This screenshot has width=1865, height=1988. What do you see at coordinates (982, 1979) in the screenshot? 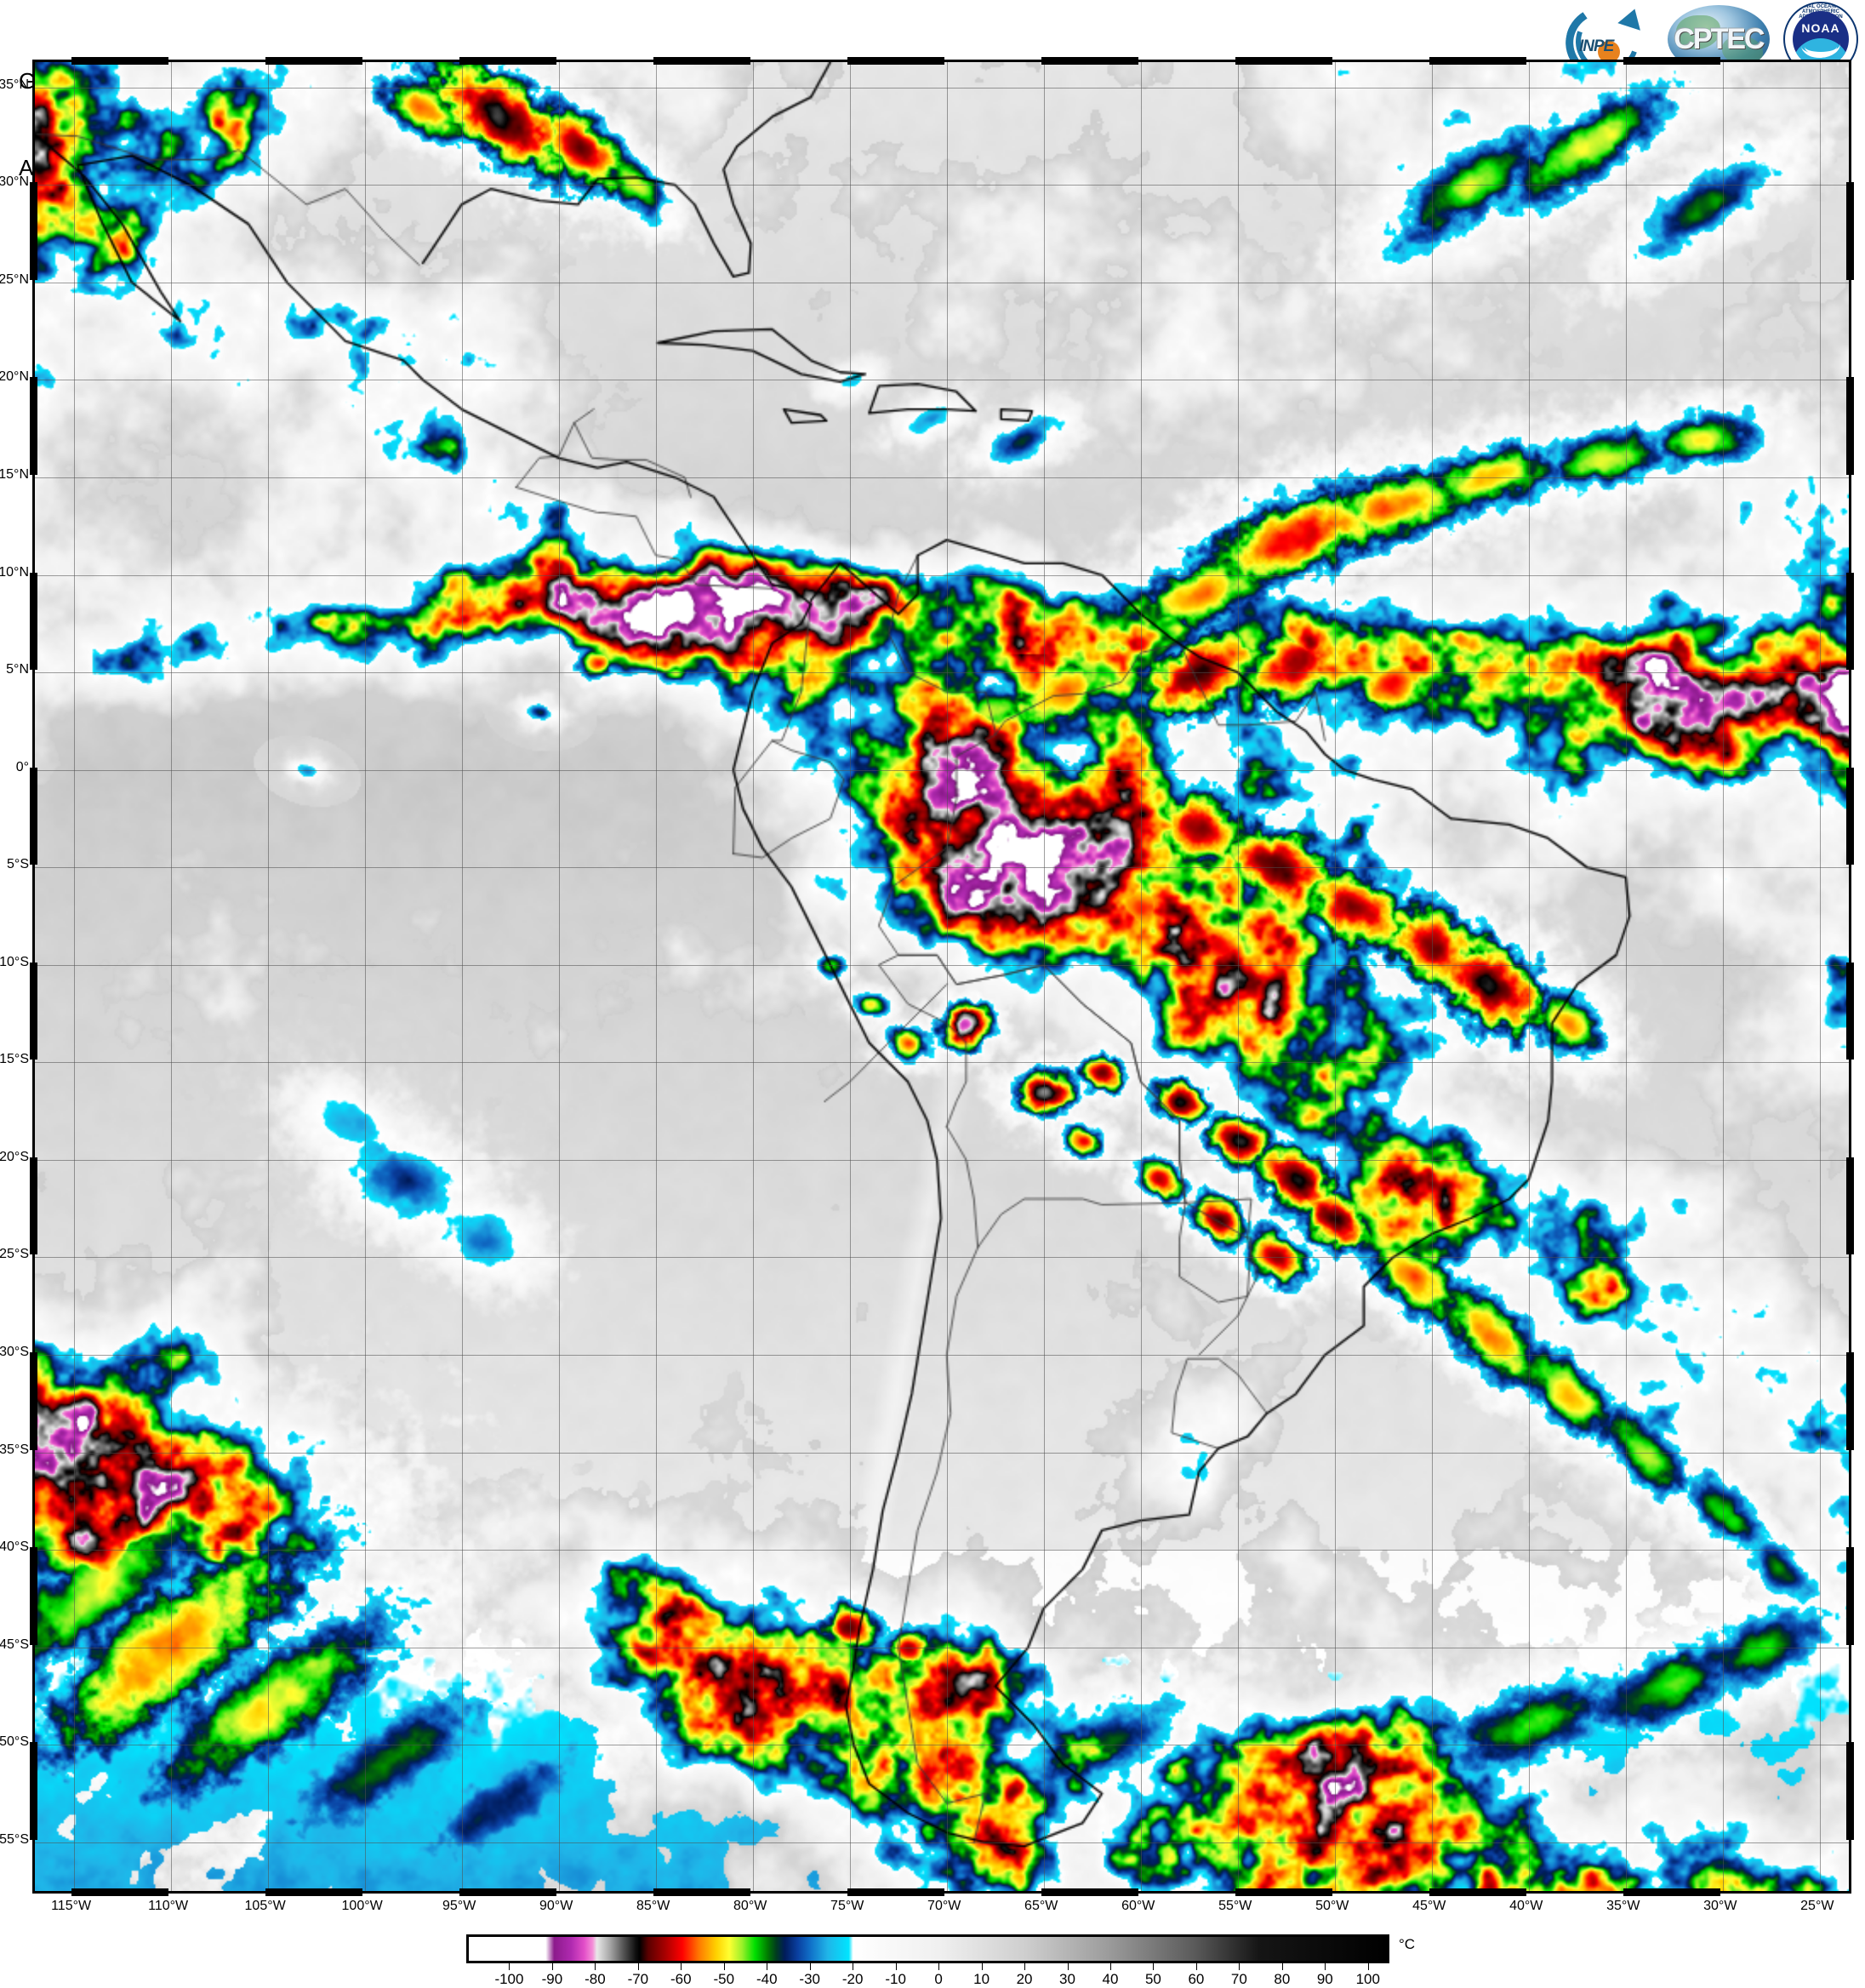
I see `colorbar-tick-label: 10` at bounding box center [982, 1979].